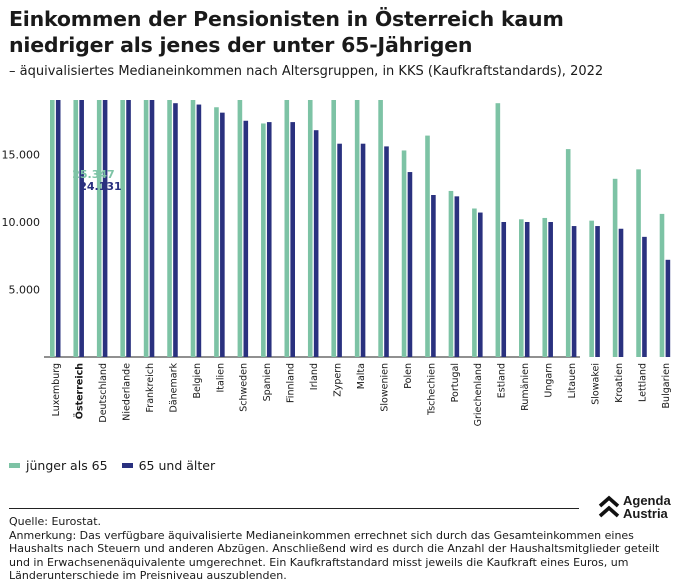  I want to click on agenda-austria-logo: Agenda Austria, so click(634, 507).